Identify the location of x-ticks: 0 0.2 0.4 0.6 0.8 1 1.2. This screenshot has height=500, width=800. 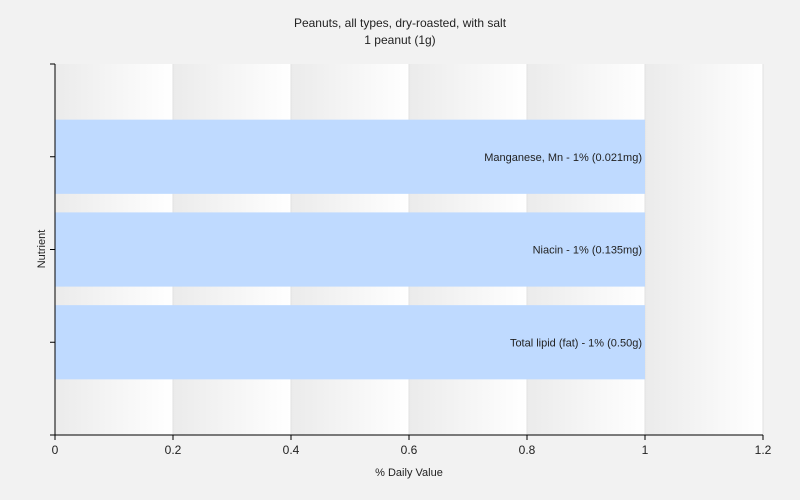
(412, 446).